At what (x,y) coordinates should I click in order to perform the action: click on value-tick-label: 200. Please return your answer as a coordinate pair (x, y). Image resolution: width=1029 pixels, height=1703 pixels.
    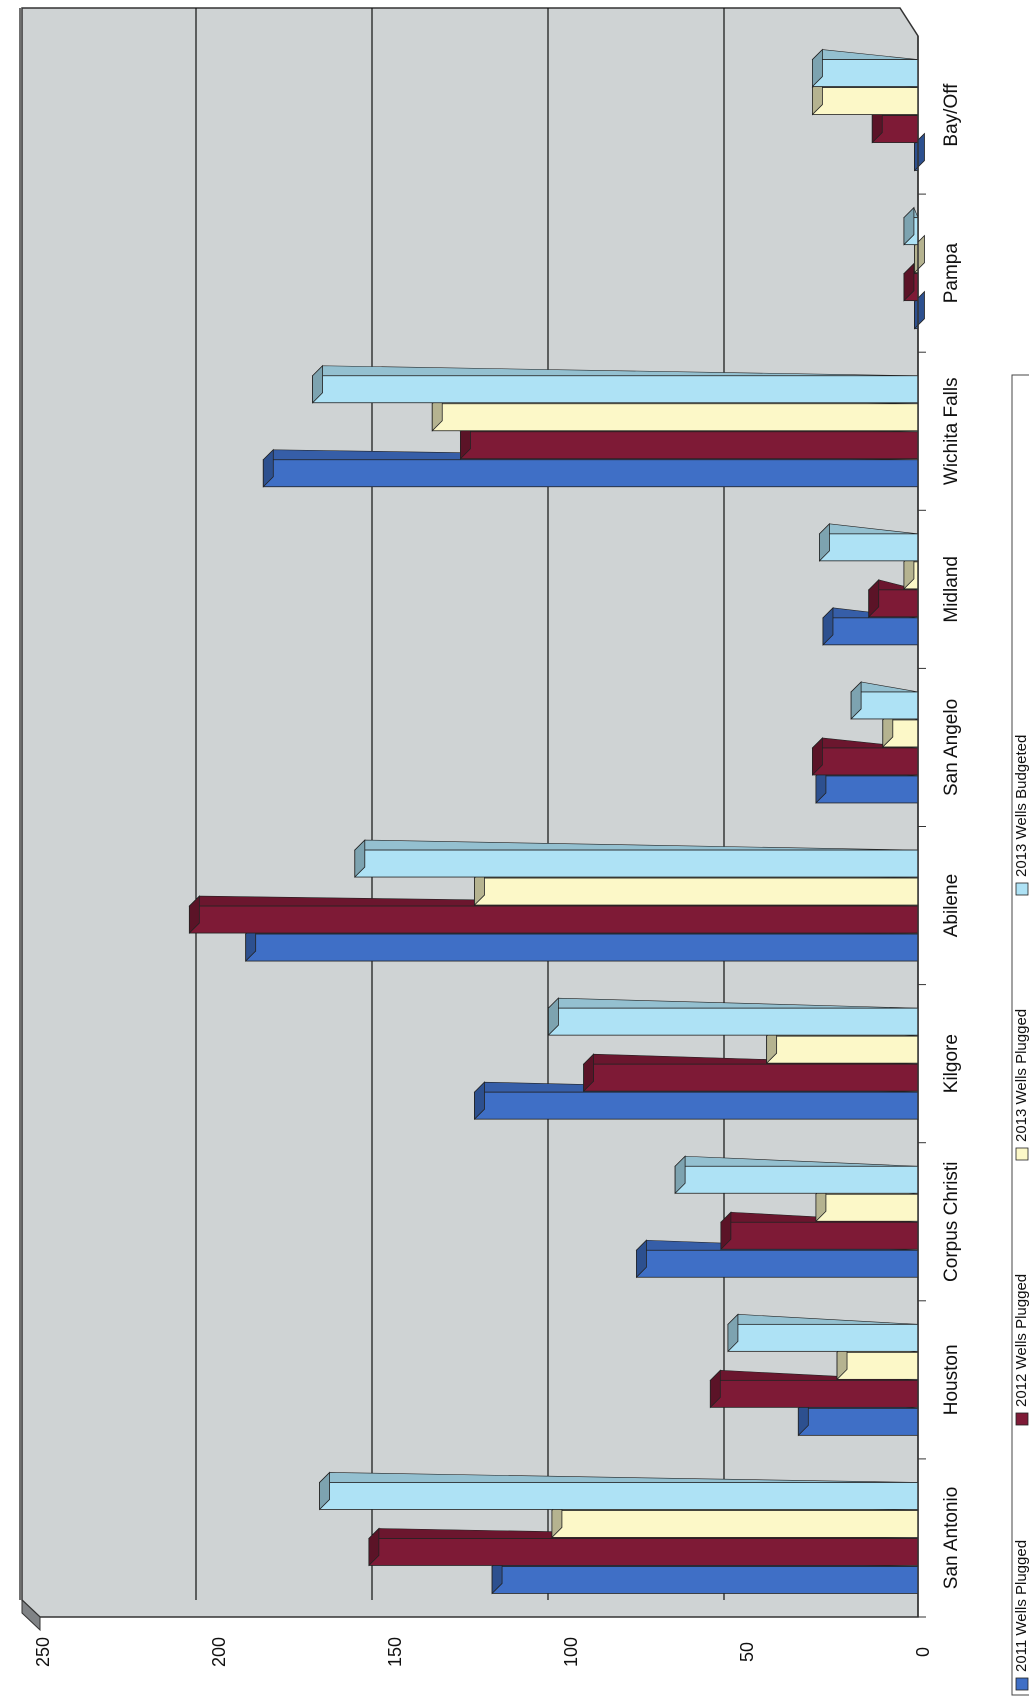
    Looking at the image, I should click on (219, 1652).